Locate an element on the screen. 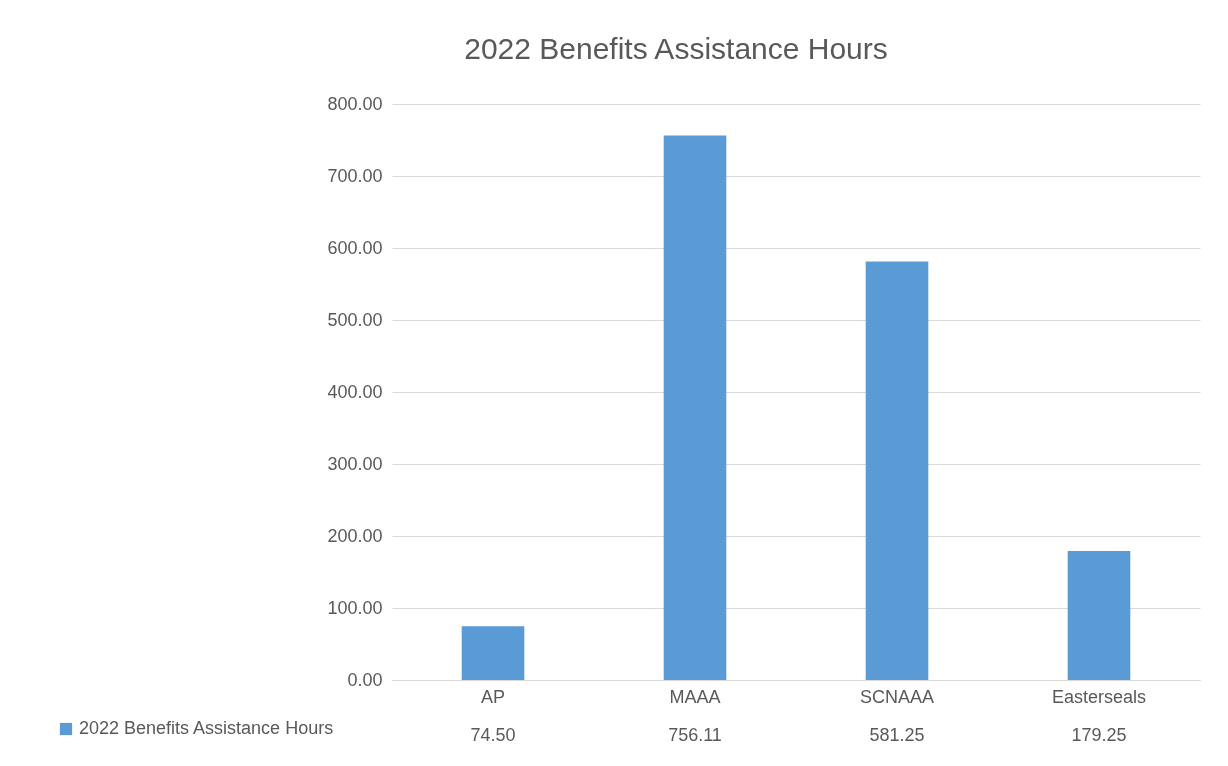 This screenshot has width=1228, height=766. x-tick-label: AP is located at coordinates (493, 696).